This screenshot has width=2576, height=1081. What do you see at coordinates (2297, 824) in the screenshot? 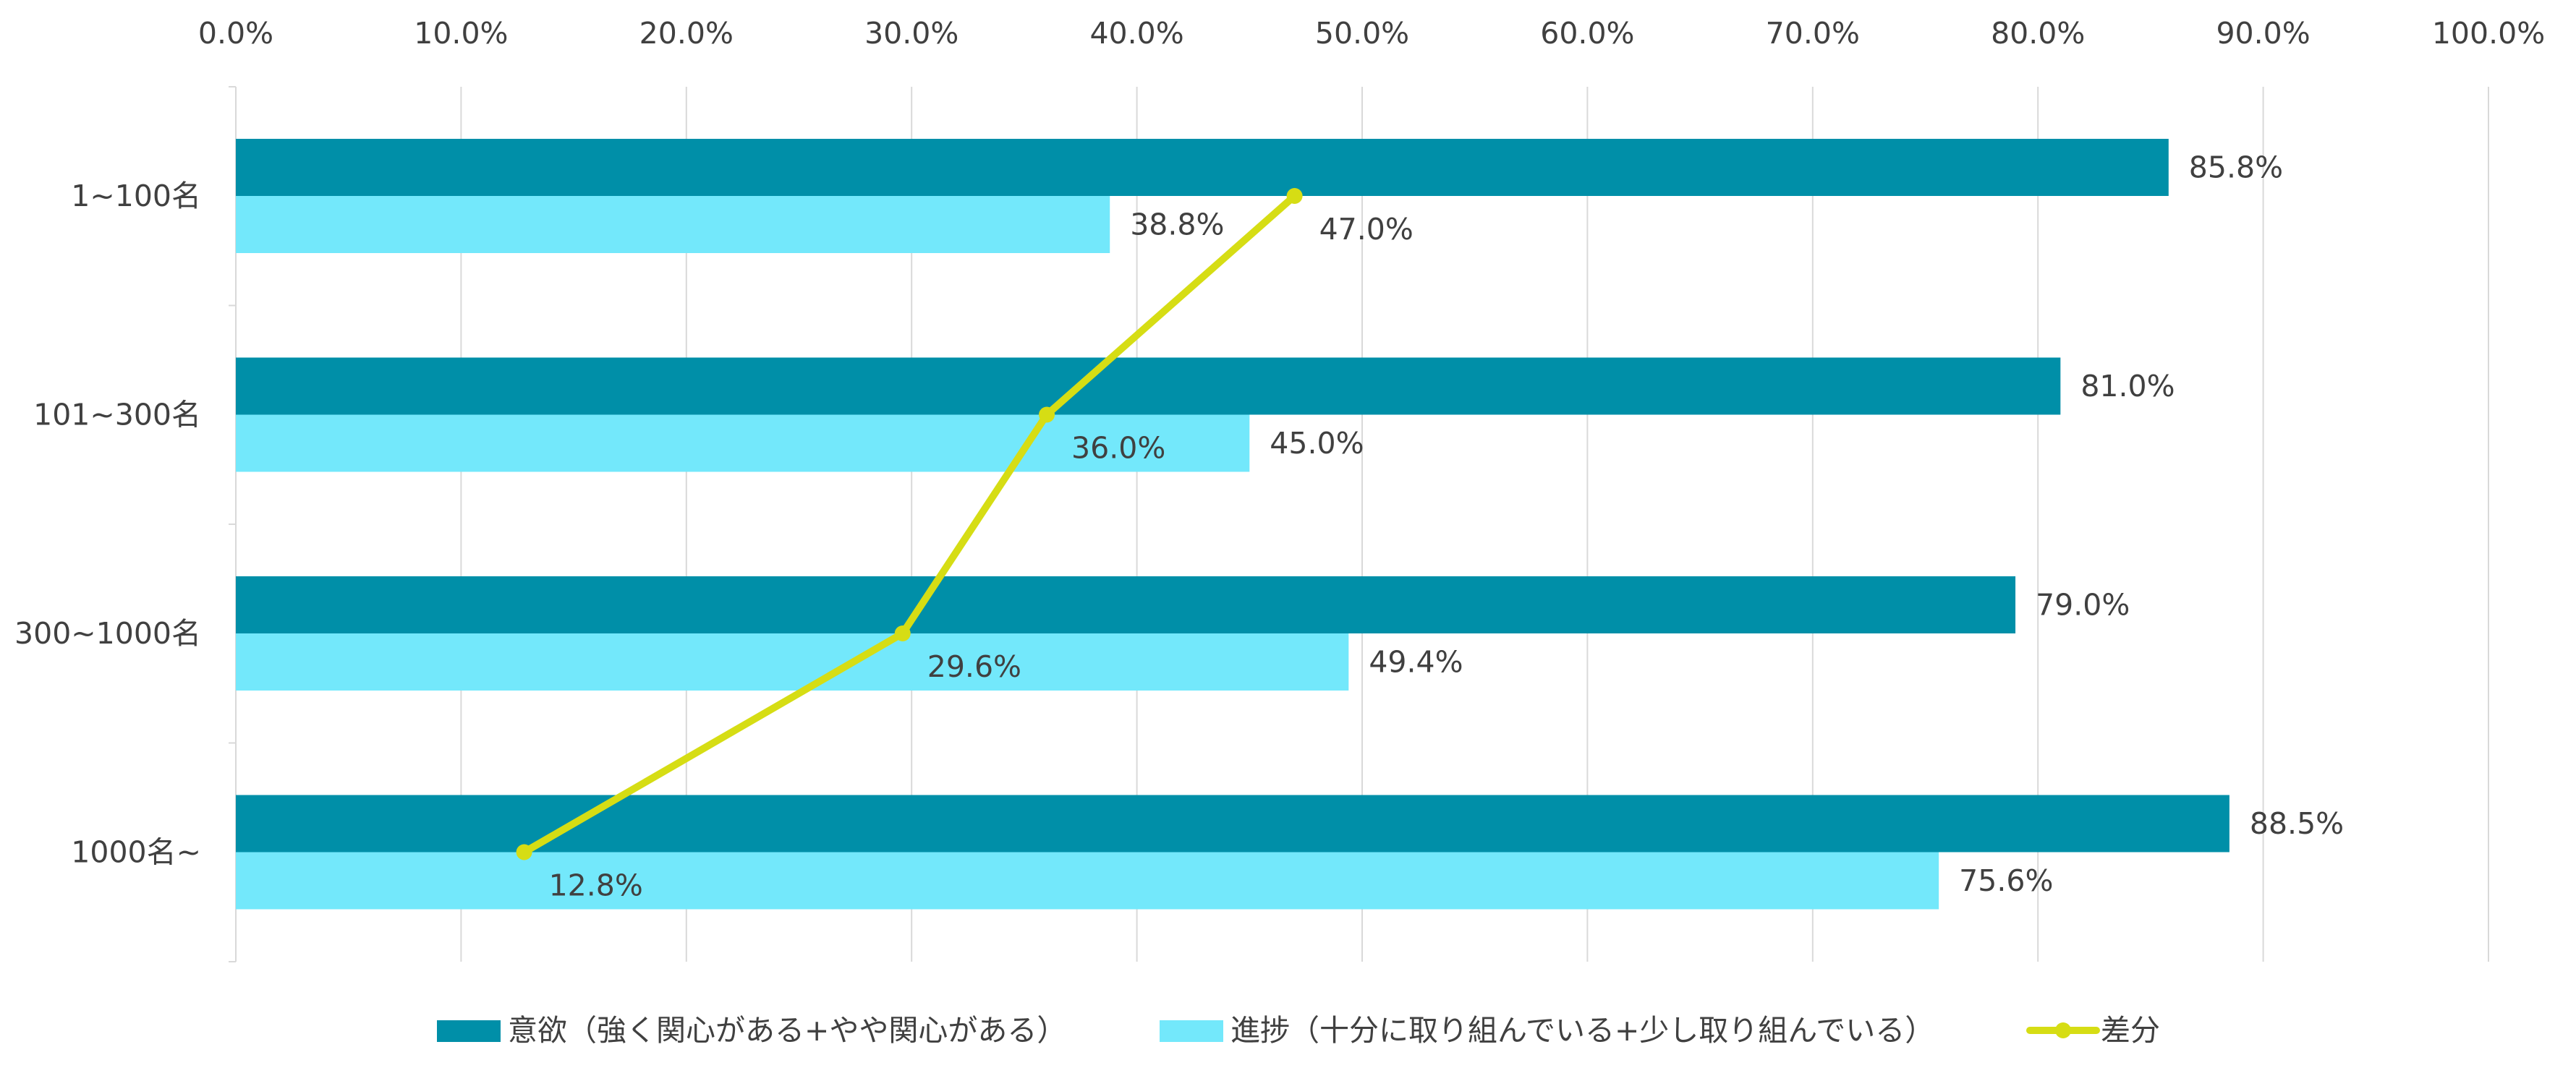
I see `bar-data-label: 88.5%` at bounding box center [2297, 824].